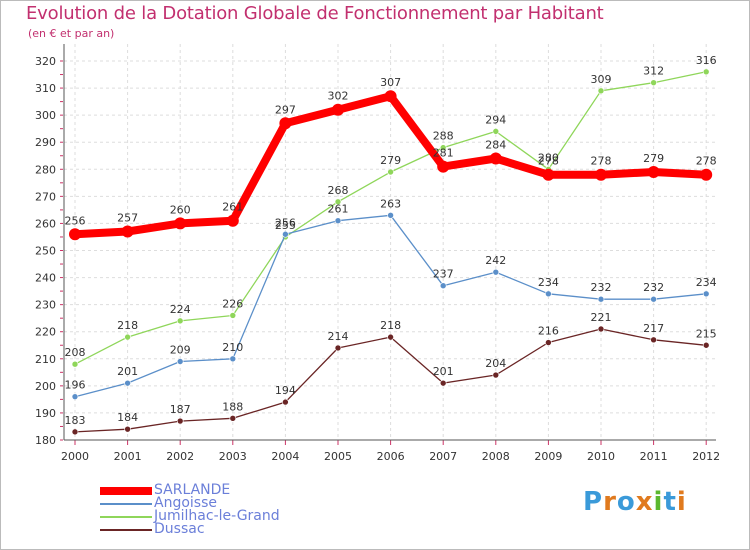 This screenshot has width=750, height=550. What do you see at coordinates (45, 413) in the screenshot?
I see `y-tick-label: 190` at bounding box center [45, 413].